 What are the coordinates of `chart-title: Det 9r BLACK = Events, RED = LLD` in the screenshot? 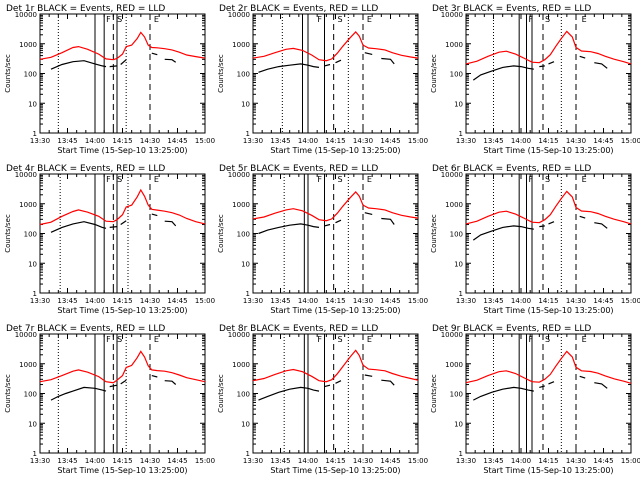 It's located at (511, 329).